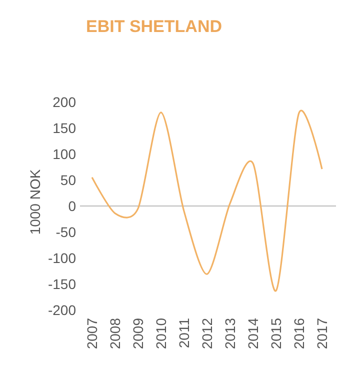  I want to click on x-tick-label: 2012, so click(206, 334).